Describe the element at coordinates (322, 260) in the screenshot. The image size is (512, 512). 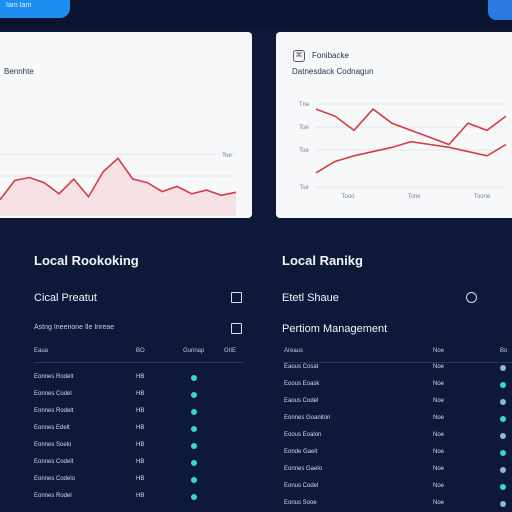
I see `section-title: Local Ranikg` at that location.